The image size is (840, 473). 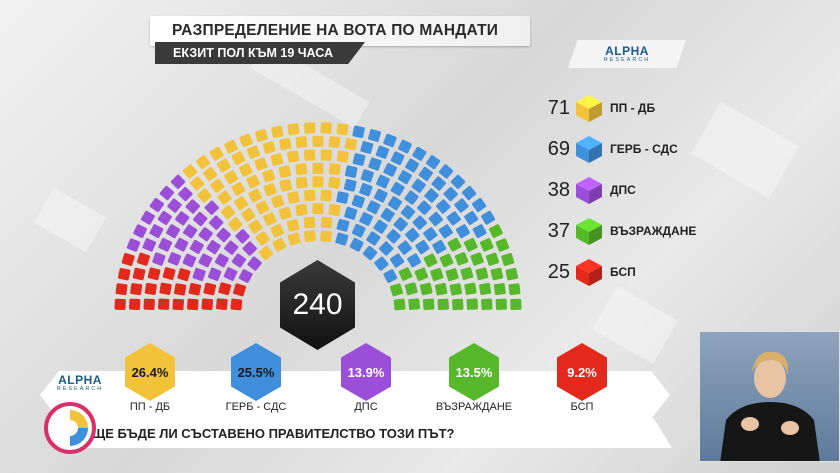 What do you see at coordinates (253, 53) in the screenshot?
I see `page-subtitle: ЕКЗИТ ПОЛ КЪМ 19 ЧАСА` at bounding box center [253, 53].